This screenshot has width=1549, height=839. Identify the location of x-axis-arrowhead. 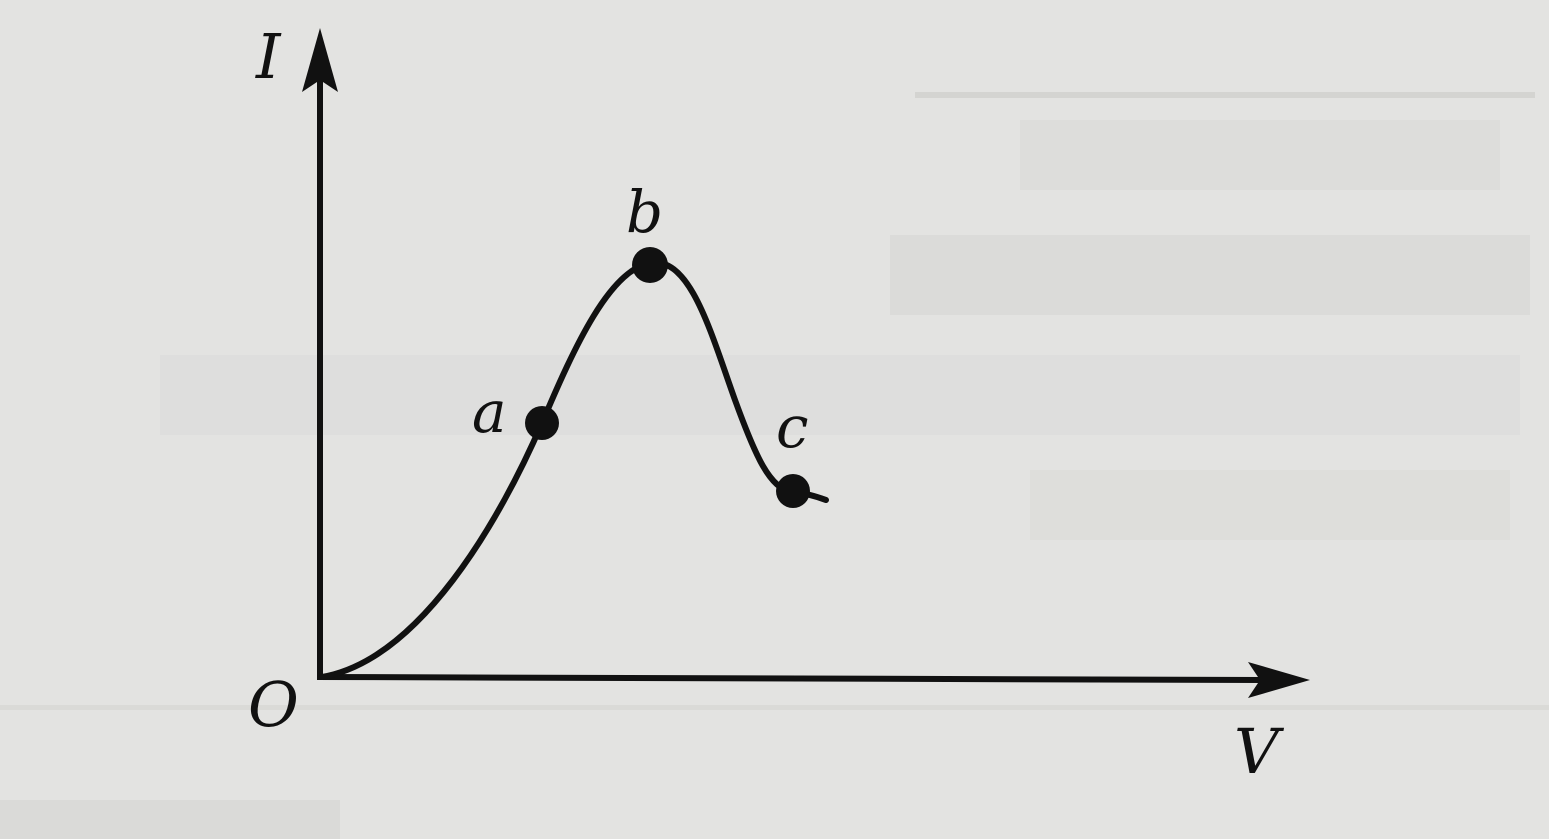
(1279, 680).